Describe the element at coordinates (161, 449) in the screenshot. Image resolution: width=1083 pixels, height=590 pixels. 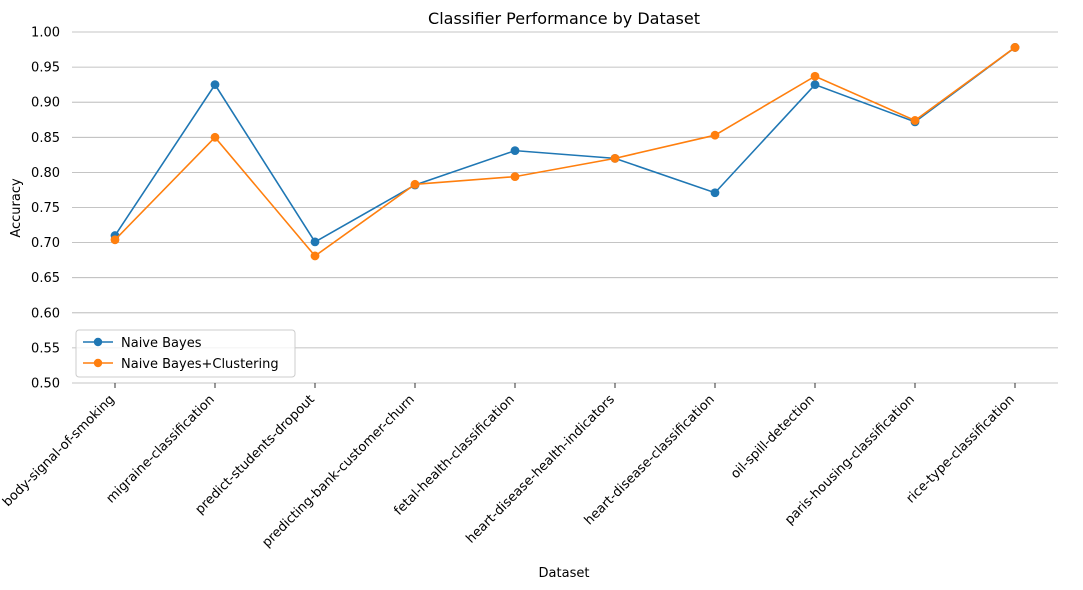
I see `x-tick-label: migraine-classification` at that location.